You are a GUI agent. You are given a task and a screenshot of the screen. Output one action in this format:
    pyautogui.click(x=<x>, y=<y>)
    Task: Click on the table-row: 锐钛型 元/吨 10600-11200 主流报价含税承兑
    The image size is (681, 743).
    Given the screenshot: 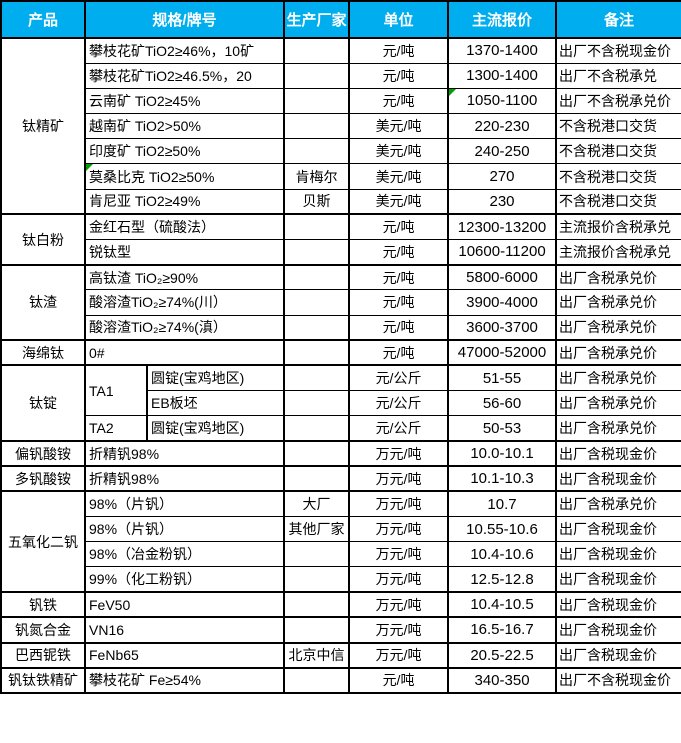 What is the action you would take?
    pyautogui.click(x=341, y=252)
    